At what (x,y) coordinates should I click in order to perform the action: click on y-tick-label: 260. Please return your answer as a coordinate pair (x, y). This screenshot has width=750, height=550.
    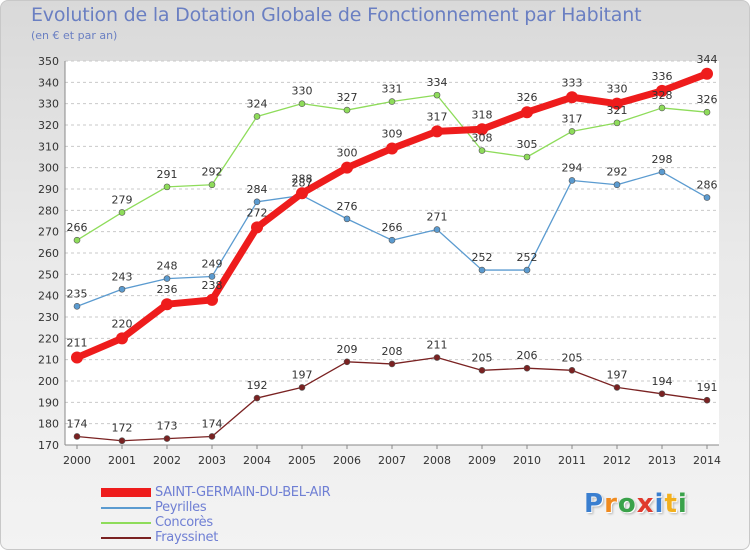
    Looking at the image, I should click on (48, 253).